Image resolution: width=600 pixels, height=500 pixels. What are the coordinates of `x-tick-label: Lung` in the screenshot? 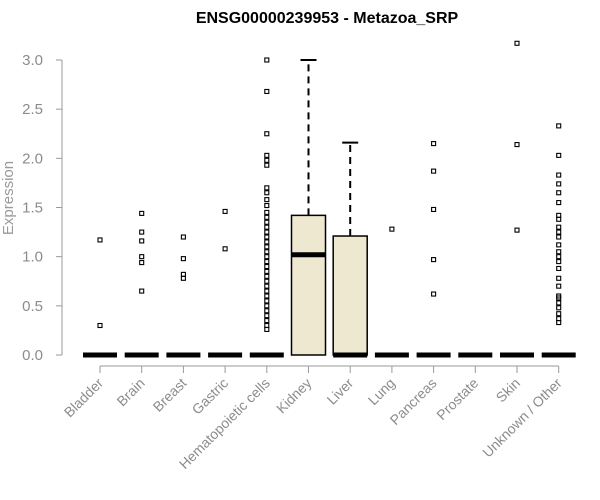 It's located at (381, 391).